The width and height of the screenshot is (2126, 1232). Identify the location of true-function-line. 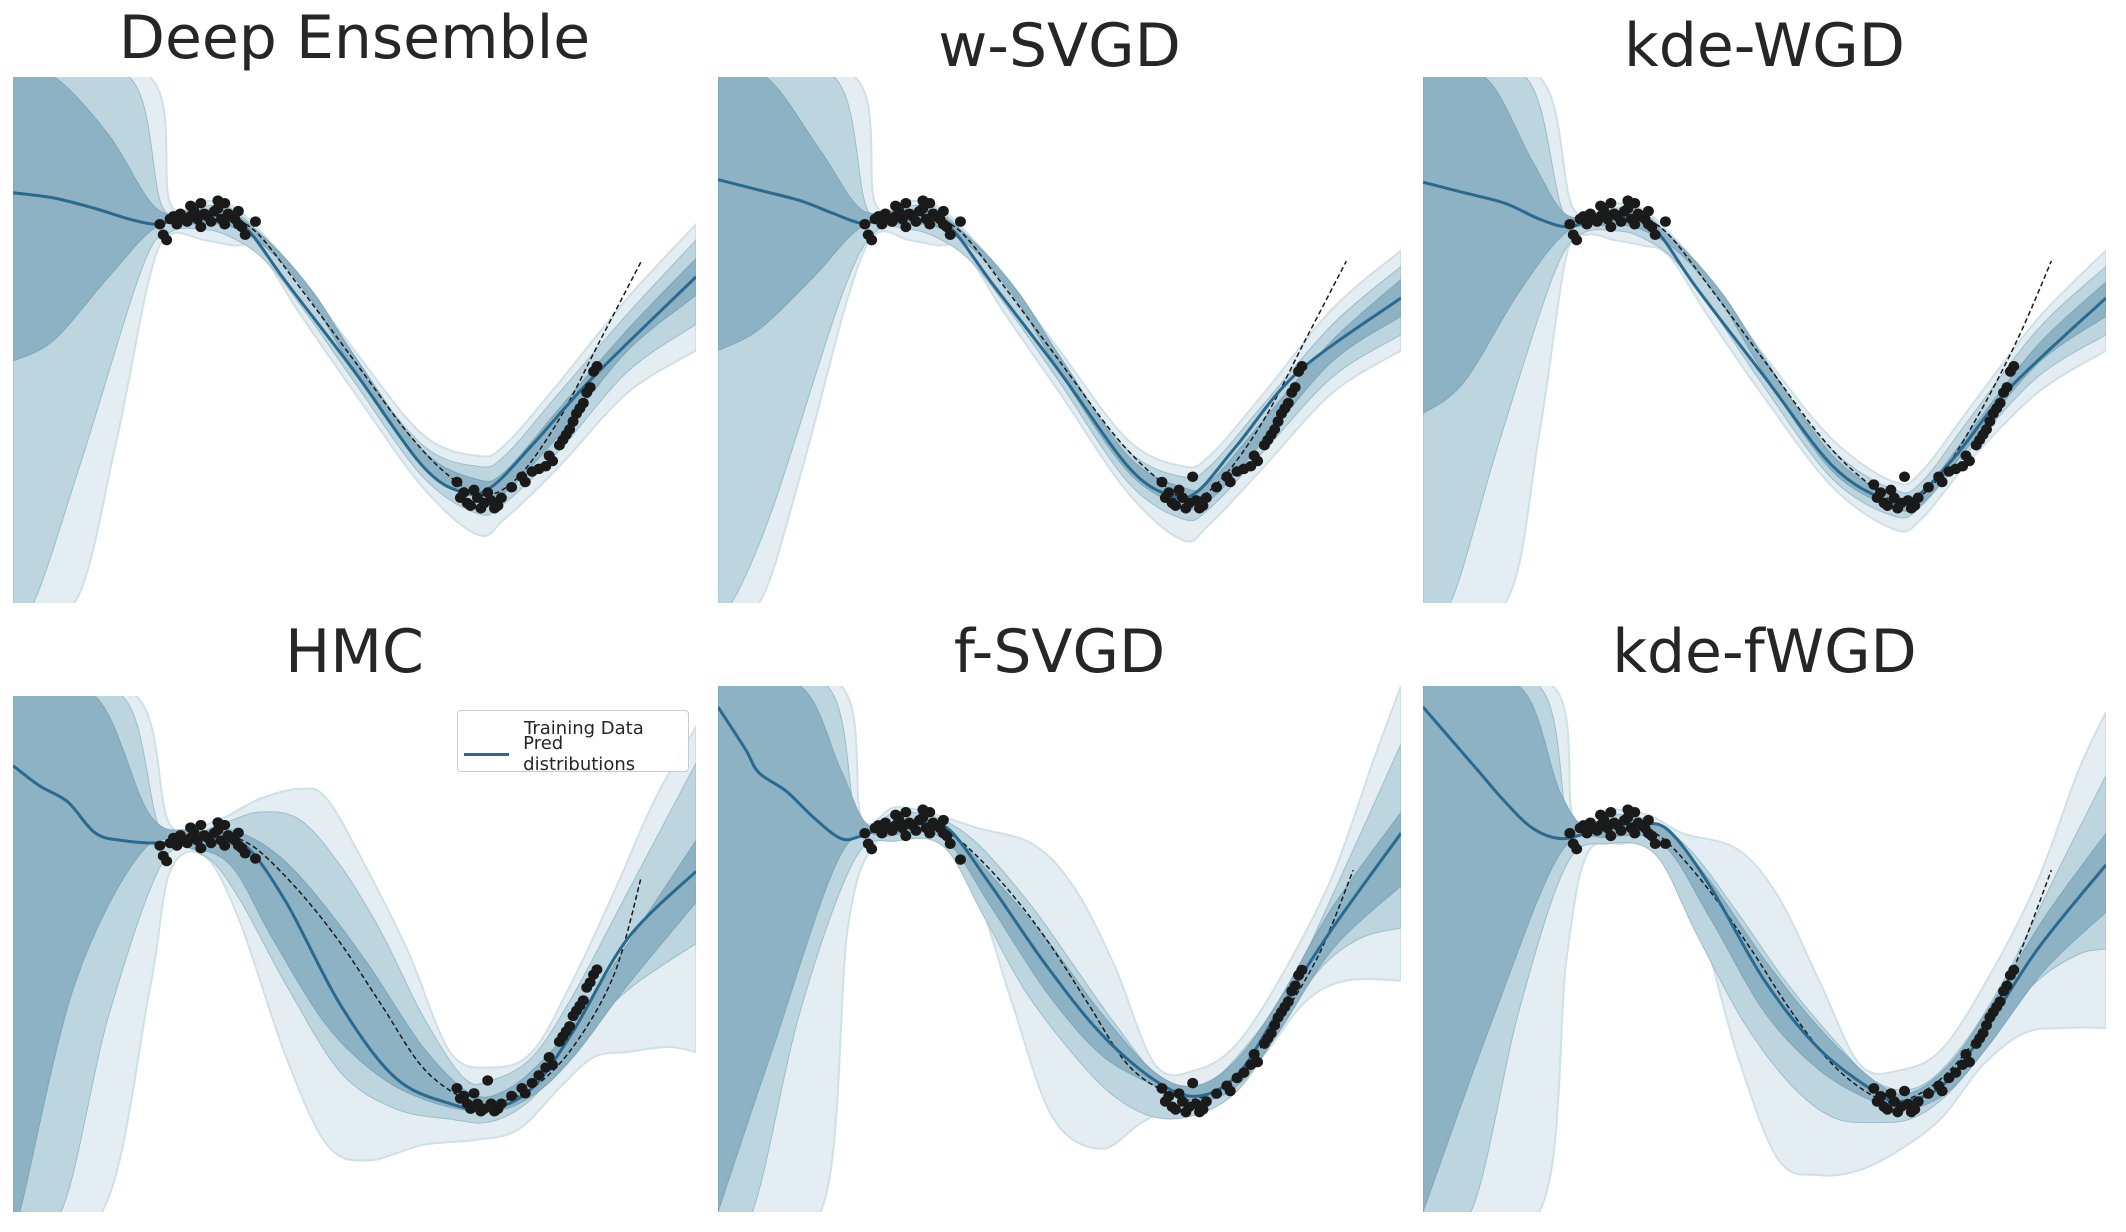
(437, 969).